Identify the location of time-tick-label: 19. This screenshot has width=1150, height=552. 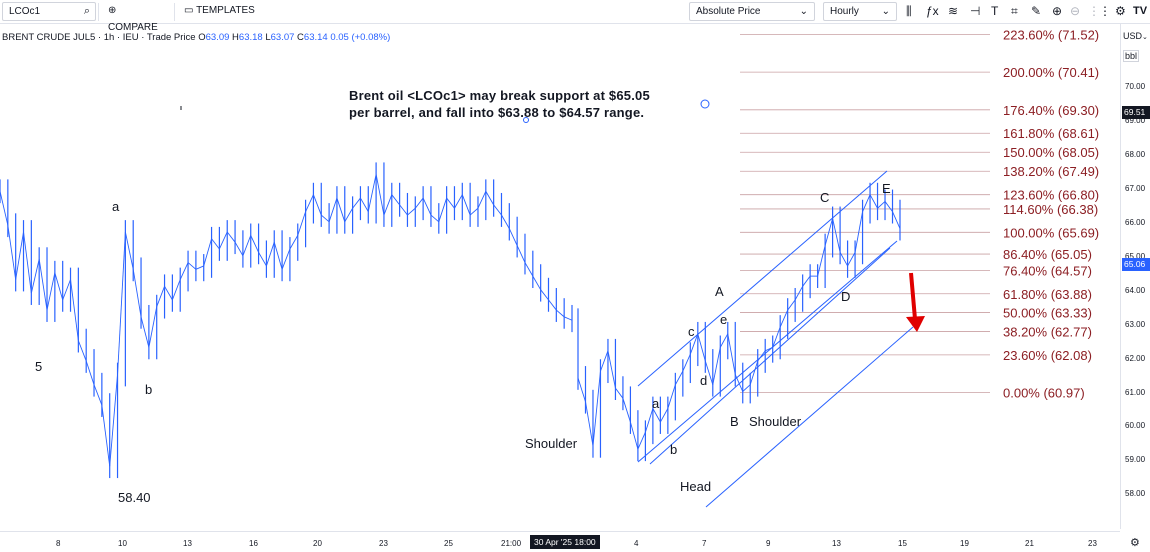
(964, 543).